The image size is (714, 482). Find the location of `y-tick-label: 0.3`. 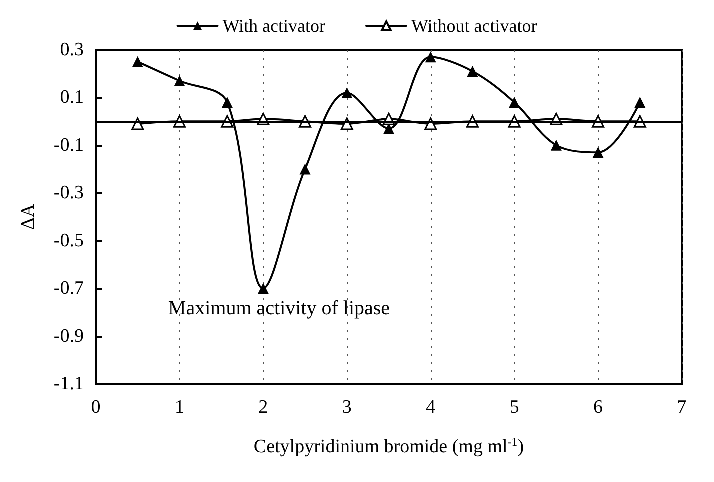

y-tick-label: 0.3 is located at coordinates (72, 50).